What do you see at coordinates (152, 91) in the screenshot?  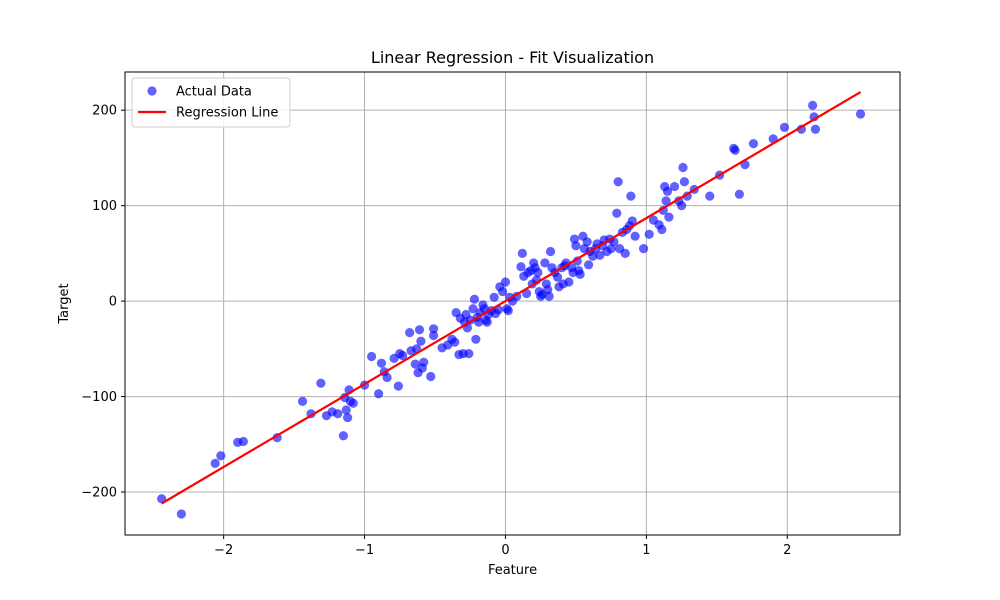 I see `legend-marker-actual-data` at bounding box center [152, 91].